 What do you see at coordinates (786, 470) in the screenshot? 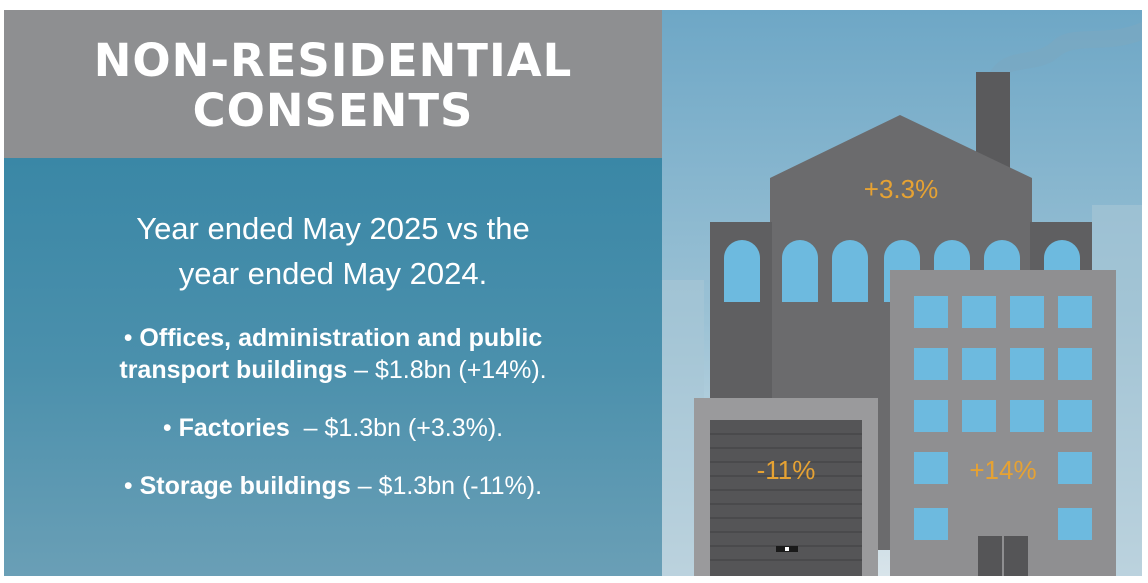
I see `storage-change-label: -11%` at bounding box center [786, 470].